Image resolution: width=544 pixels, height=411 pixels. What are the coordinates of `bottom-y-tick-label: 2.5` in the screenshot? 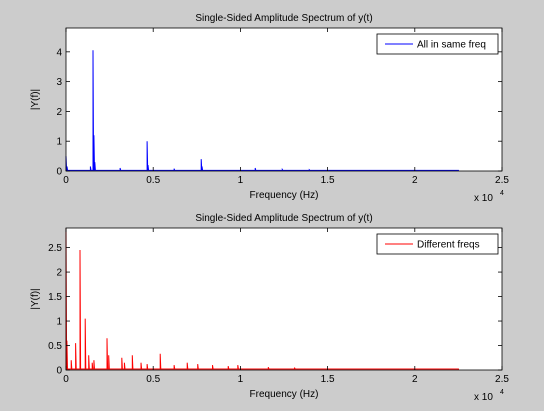 It's located at (55, 248).